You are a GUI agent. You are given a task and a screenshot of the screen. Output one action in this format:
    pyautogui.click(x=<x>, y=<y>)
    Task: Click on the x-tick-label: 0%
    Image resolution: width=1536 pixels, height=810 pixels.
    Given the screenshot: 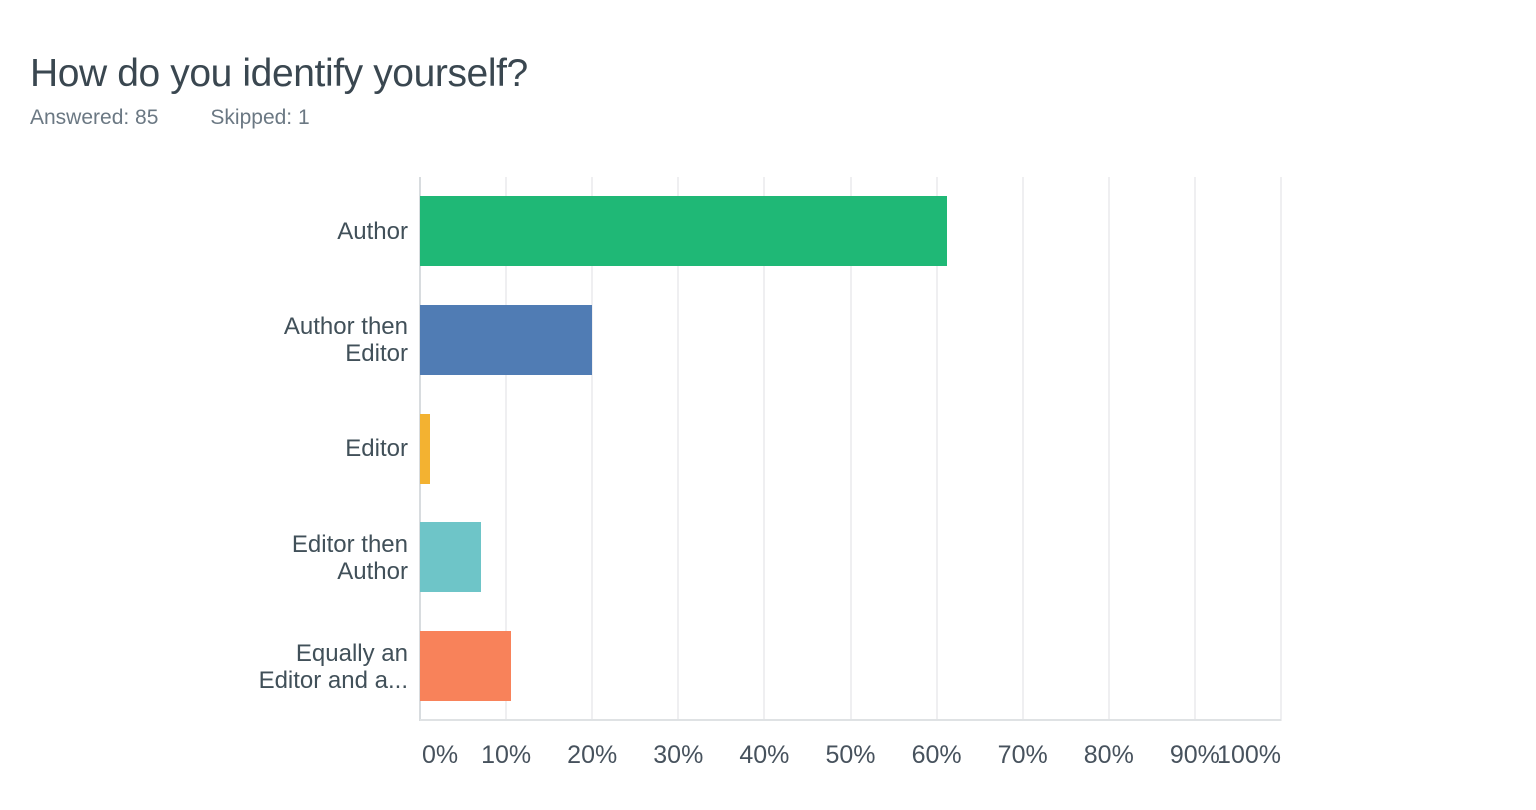 What is the action you would take?
    pyautogui.click(x=440, y=755)
    